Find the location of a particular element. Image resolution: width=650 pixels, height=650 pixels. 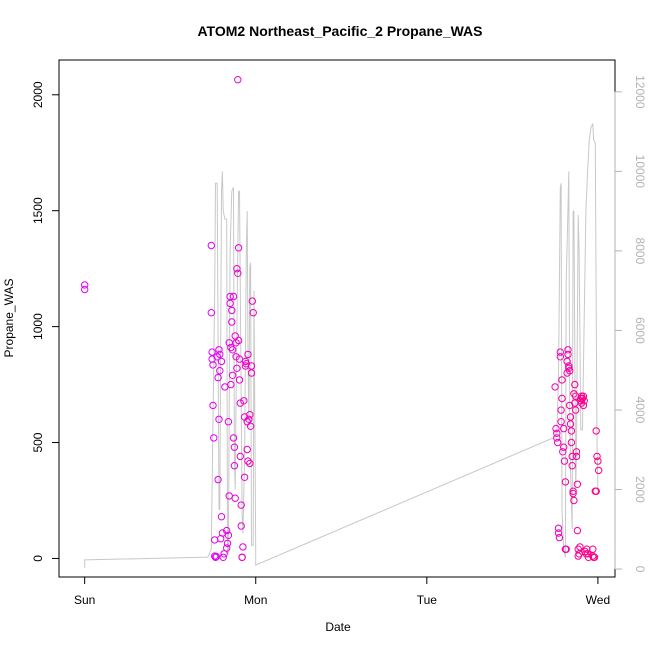

y-right-tick-label: 4000 is located at coordinates (640, 410).